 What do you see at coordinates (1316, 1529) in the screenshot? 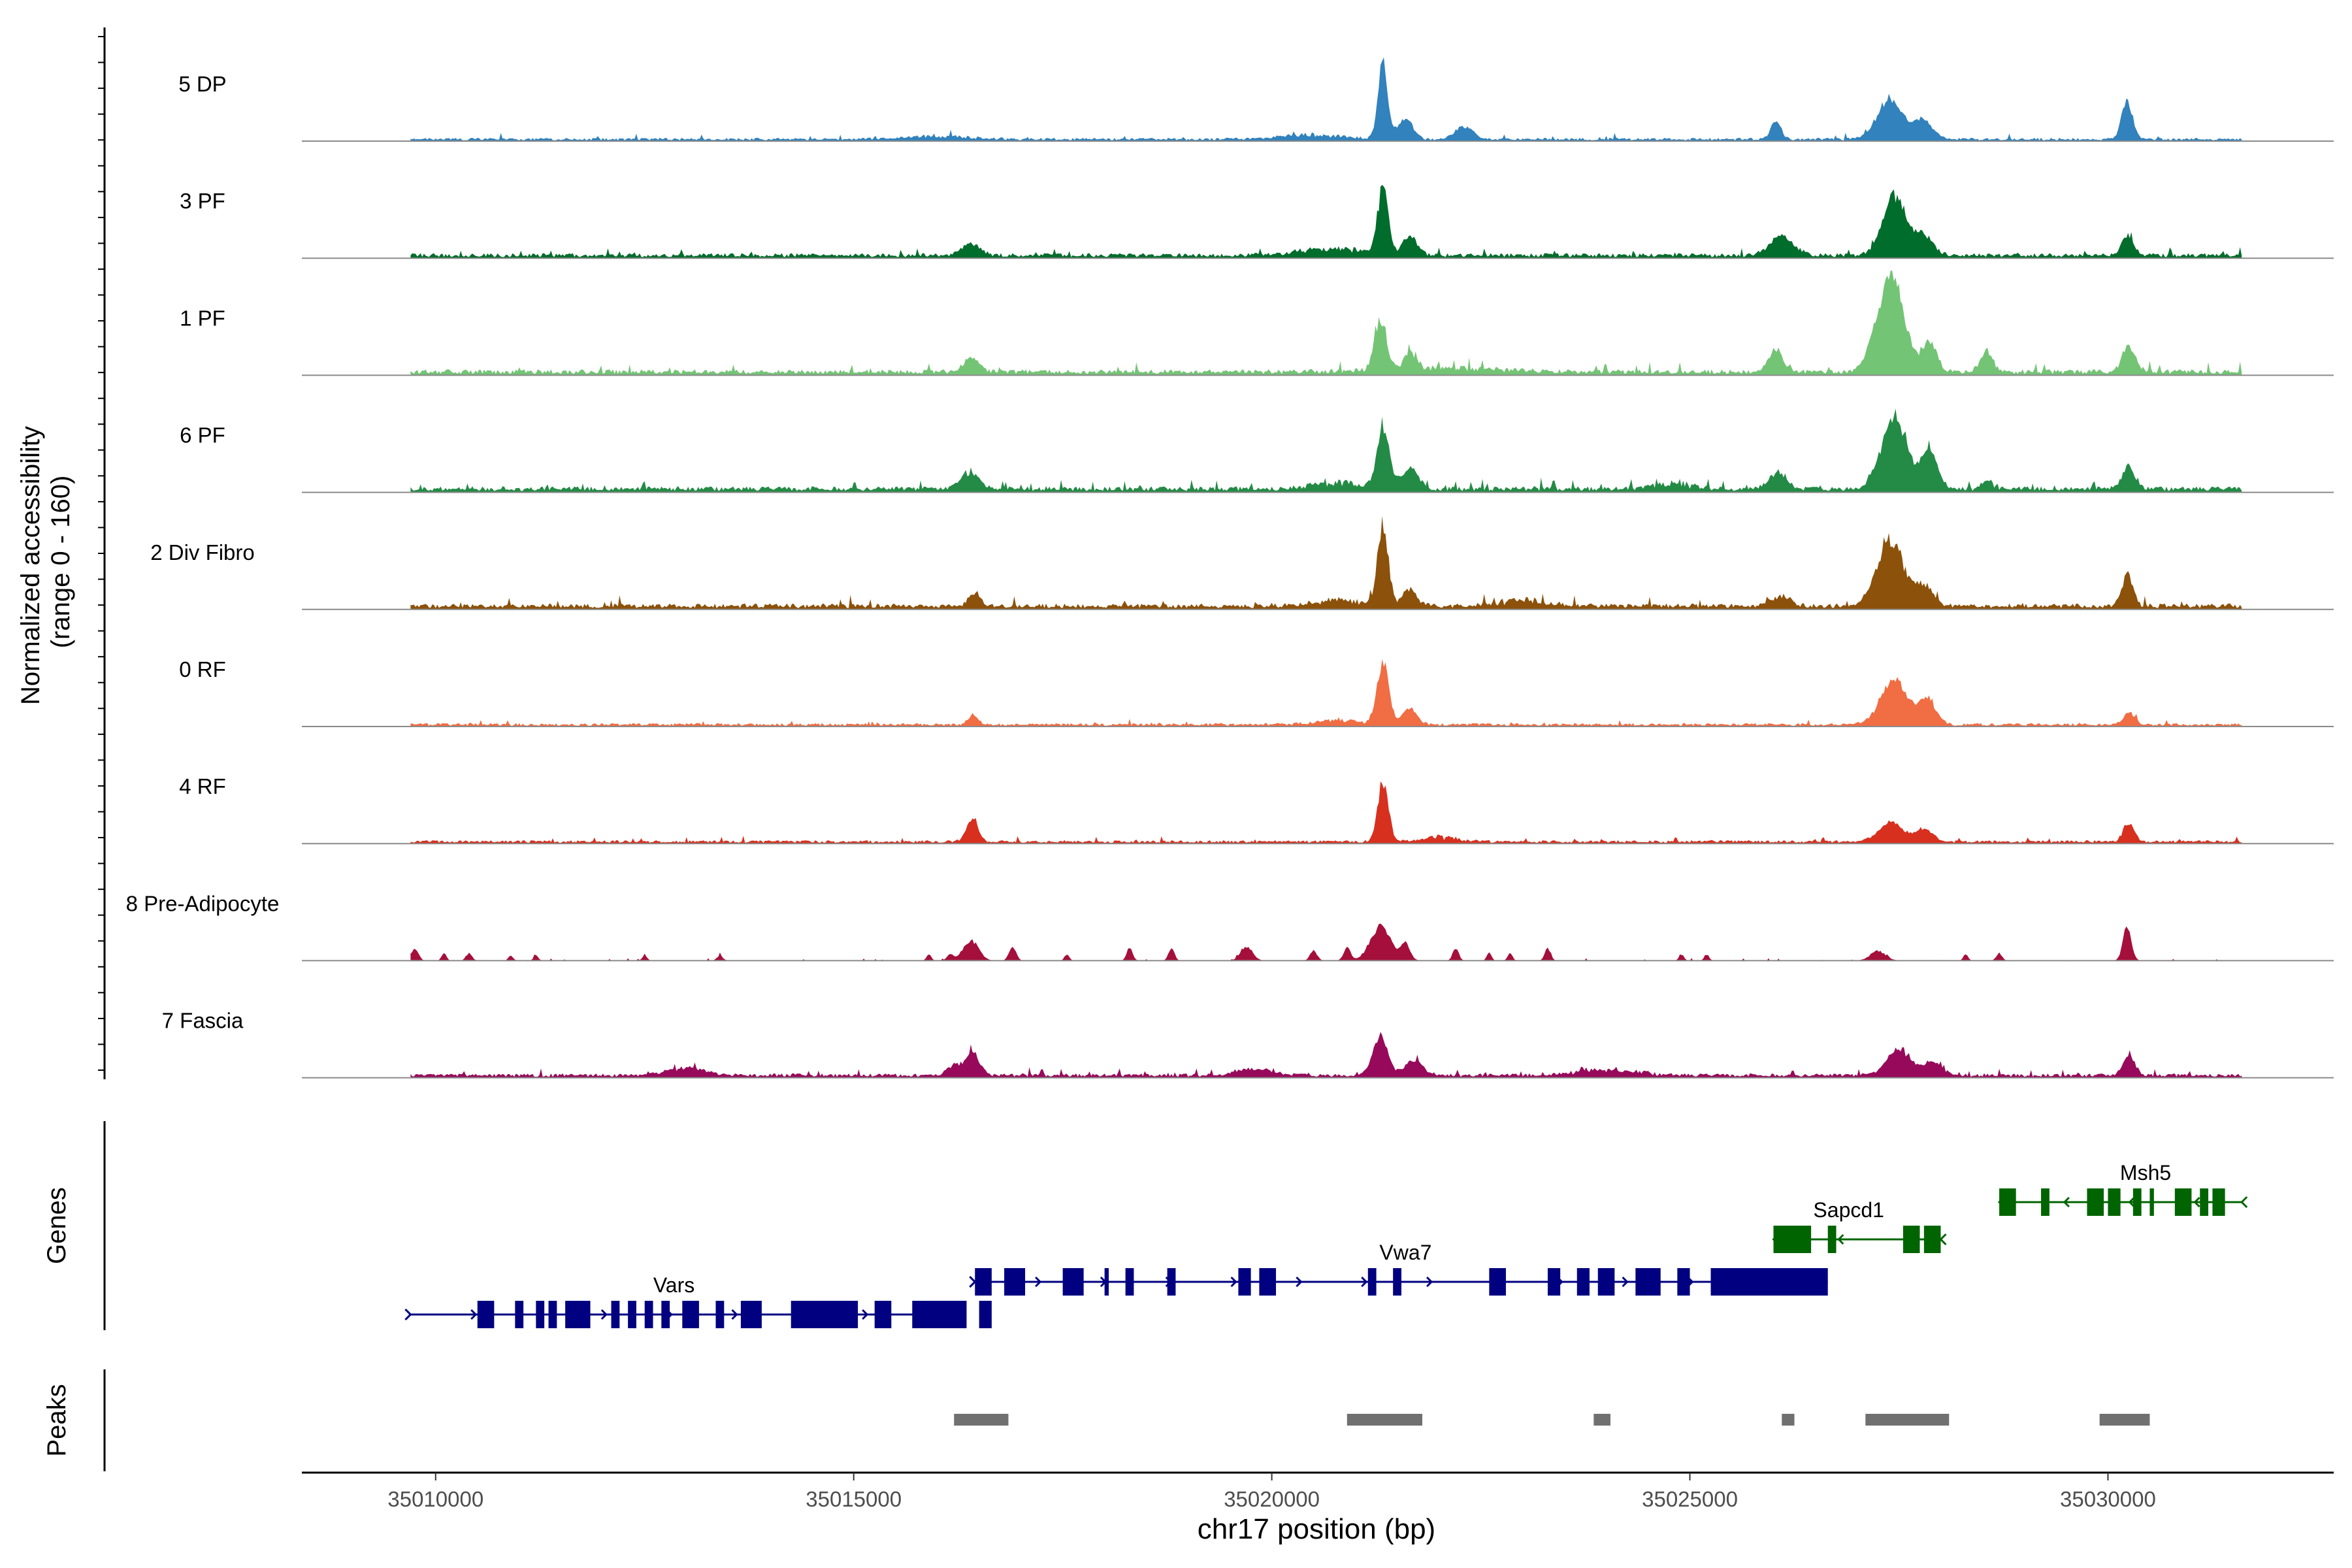
I see `x-axis-label: chr17 position (bp)` at bounding box center [1316, 1529].